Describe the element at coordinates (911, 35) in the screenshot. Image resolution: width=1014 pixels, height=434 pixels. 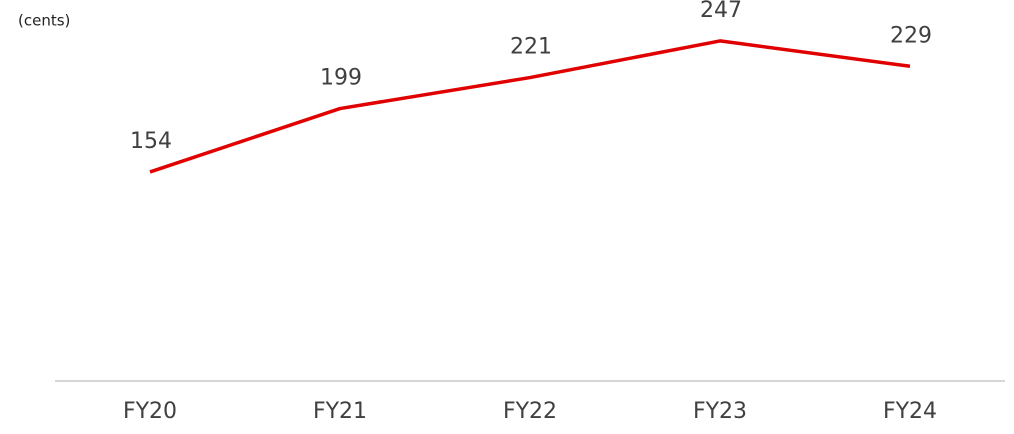
I see `data-label: 229` at that location.